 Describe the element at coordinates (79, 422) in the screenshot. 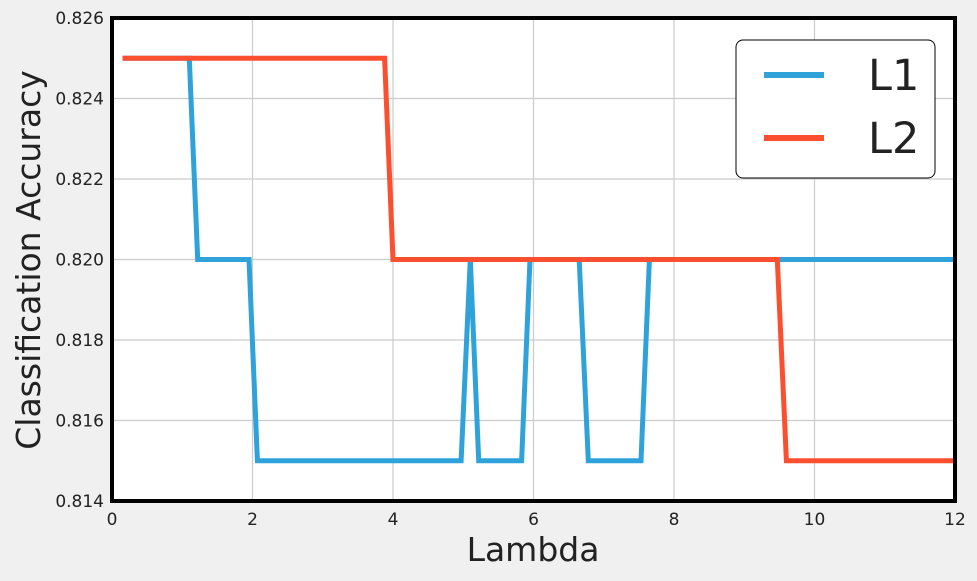

I see `y-tick-label: 0.816` at that location.